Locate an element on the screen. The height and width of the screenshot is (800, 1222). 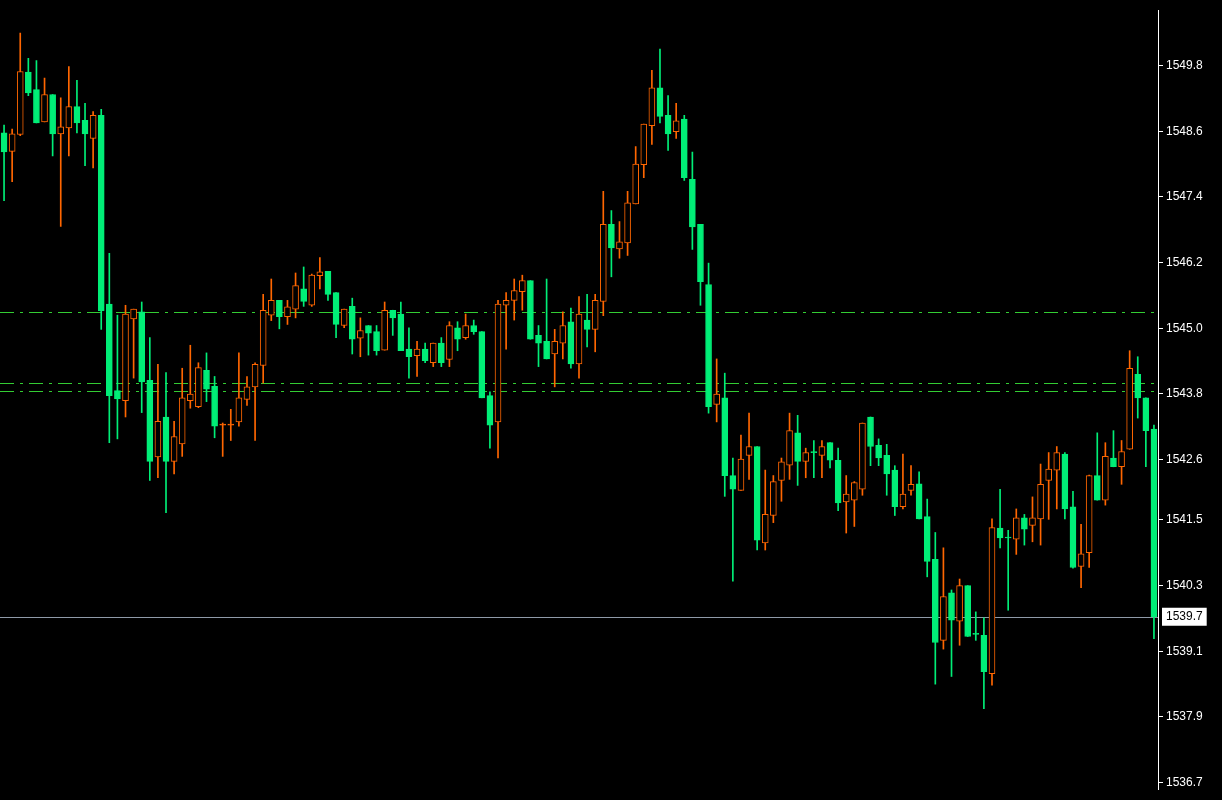
y-tick-label: 1541.5 is located at coordinates (1185, 519).